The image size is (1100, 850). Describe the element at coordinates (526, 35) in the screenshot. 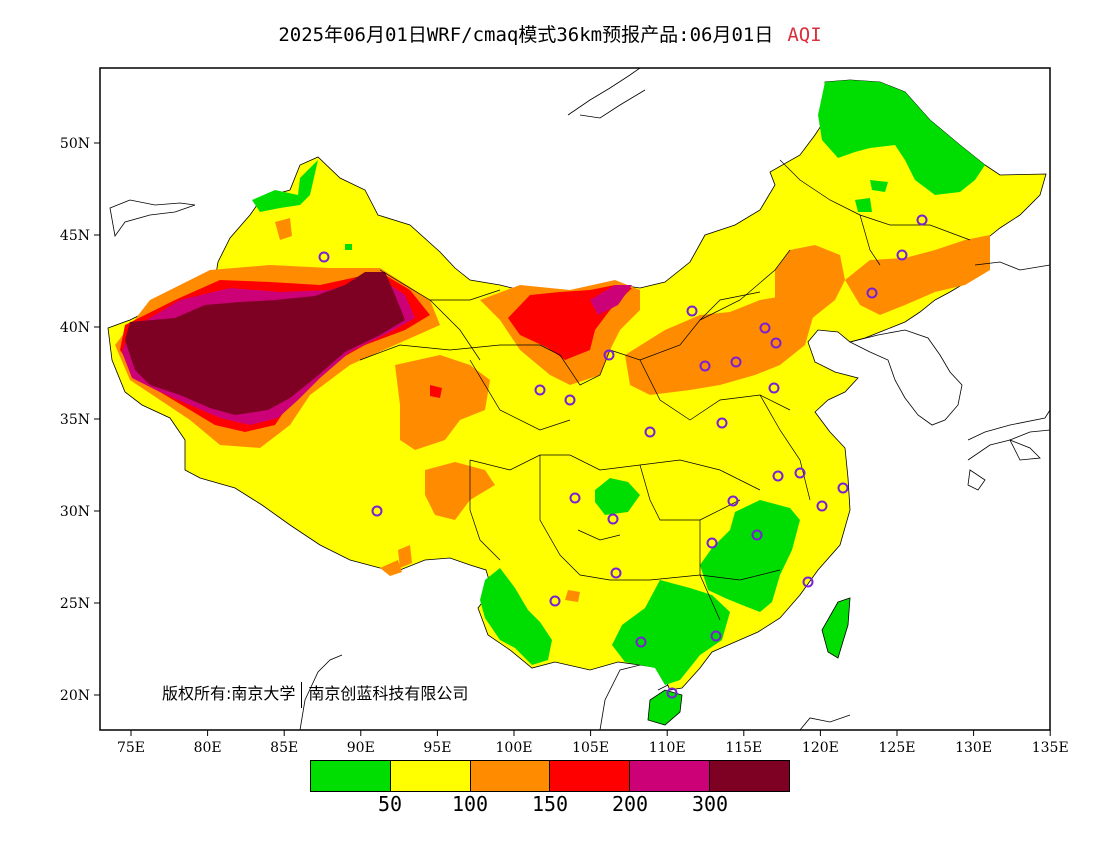

I see `title-main: 2025年06月01日WRF/cmaq模式36km预报产品:06月01日` at that location.